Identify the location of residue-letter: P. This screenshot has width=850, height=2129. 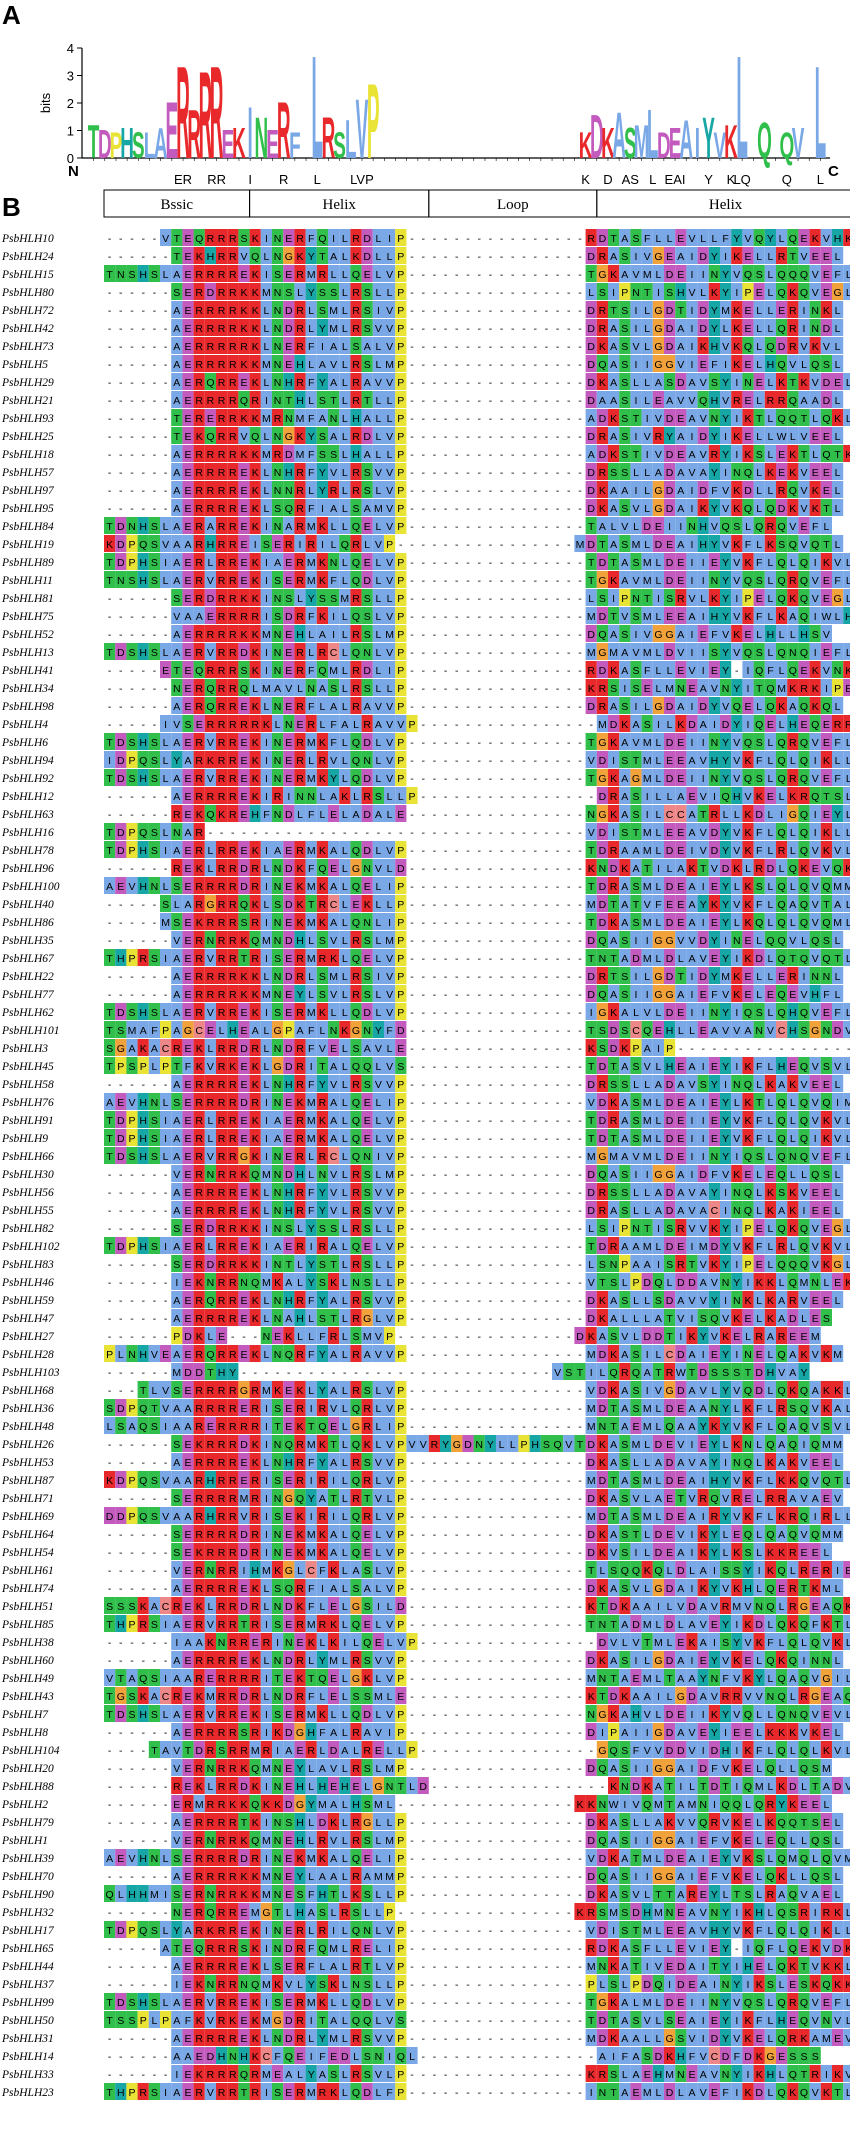
(400, 617).